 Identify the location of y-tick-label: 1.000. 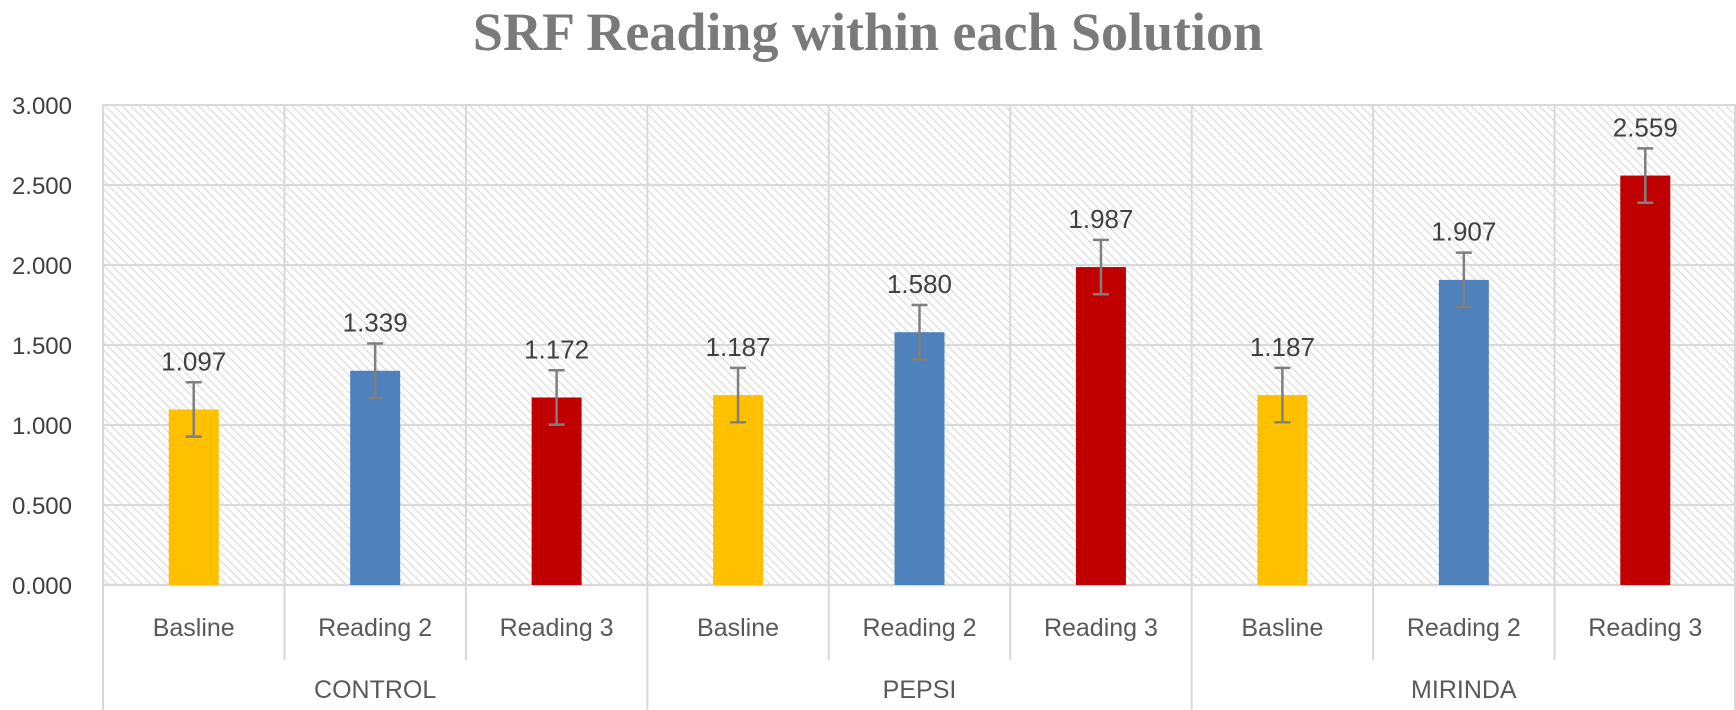
(42, 426).